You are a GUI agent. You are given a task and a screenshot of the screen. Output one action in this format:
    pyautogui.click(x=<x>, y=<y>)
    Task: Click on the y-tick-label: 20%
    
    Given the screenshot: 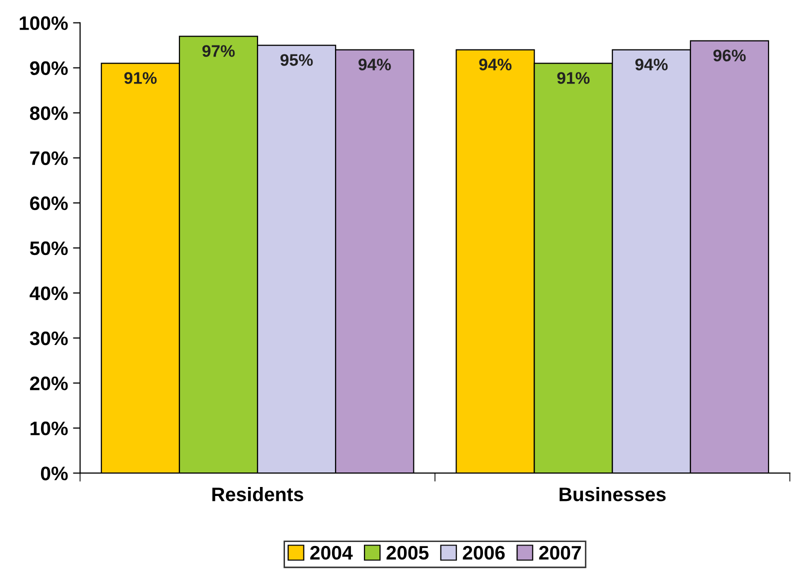 What is the action you would take?
    pyautogui.click(x=49, y=383)
    